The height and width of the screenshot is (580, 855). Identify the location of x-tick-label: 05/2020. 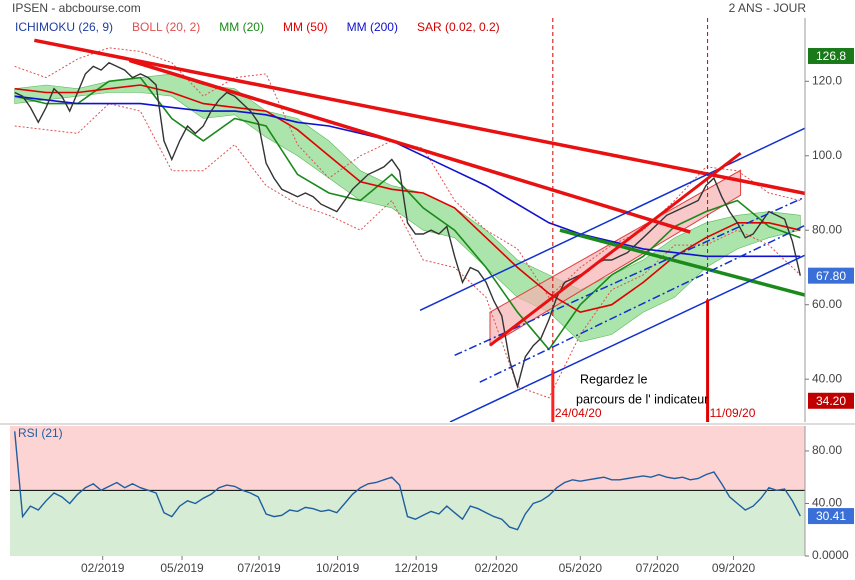
(581, 568).